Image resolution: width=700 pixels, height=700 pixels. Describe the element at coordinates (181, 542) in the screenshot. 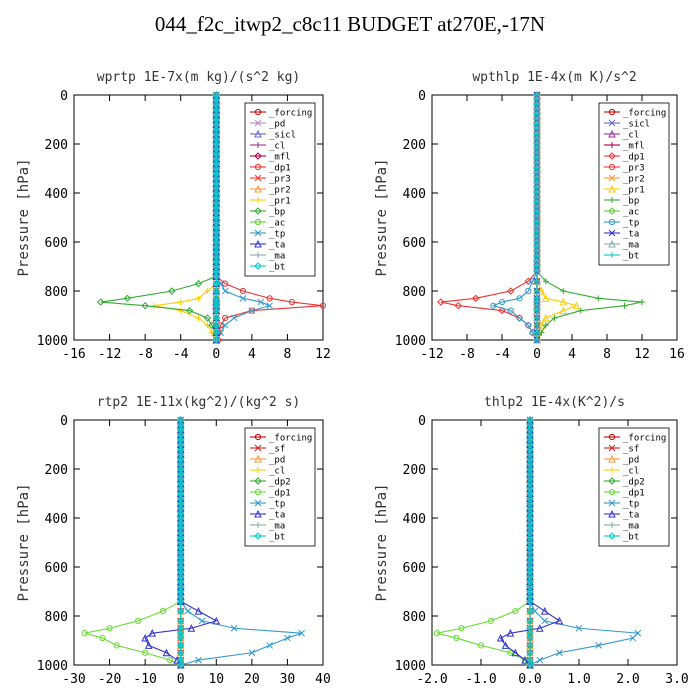

I see `series-bt` at that location.